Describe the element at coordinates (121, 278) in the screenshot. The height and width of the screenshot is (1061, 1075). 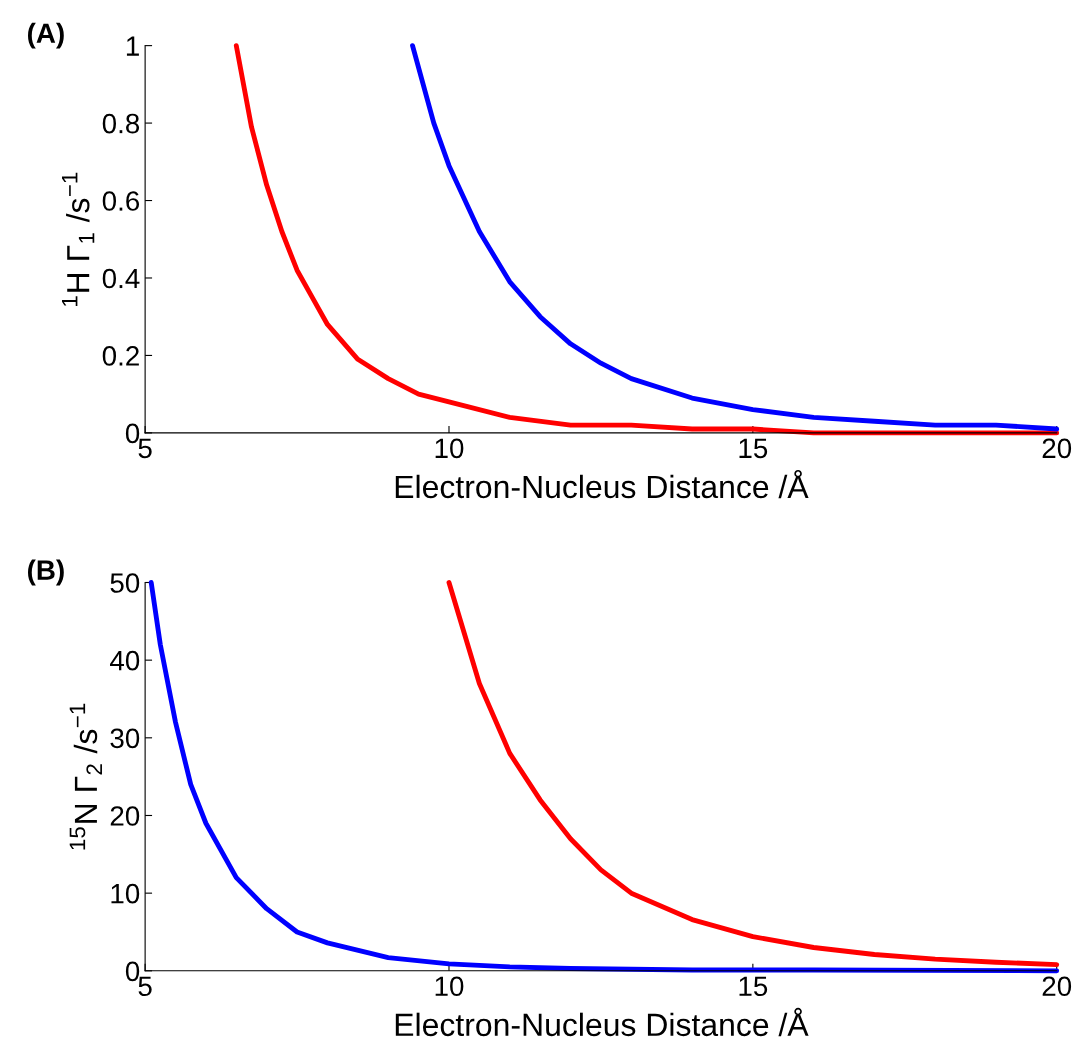
I see `y-tick-label: 0.4` at that location.